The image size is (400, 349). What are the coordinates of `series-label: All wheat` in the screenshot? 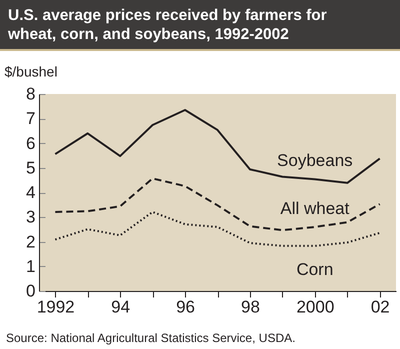 It's located at (315, 208).